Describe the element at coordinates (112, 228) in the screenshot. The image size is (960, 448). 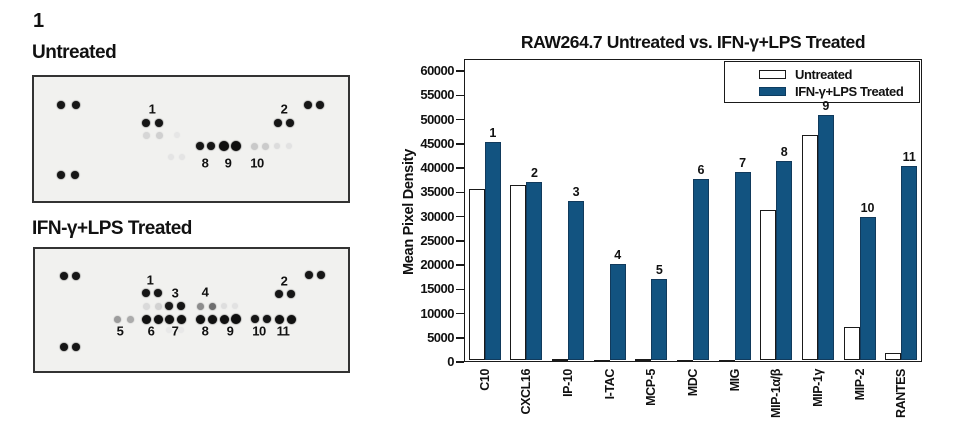
I see `blot-heading-treated: IFN-γ+LPS Treated` at that location.